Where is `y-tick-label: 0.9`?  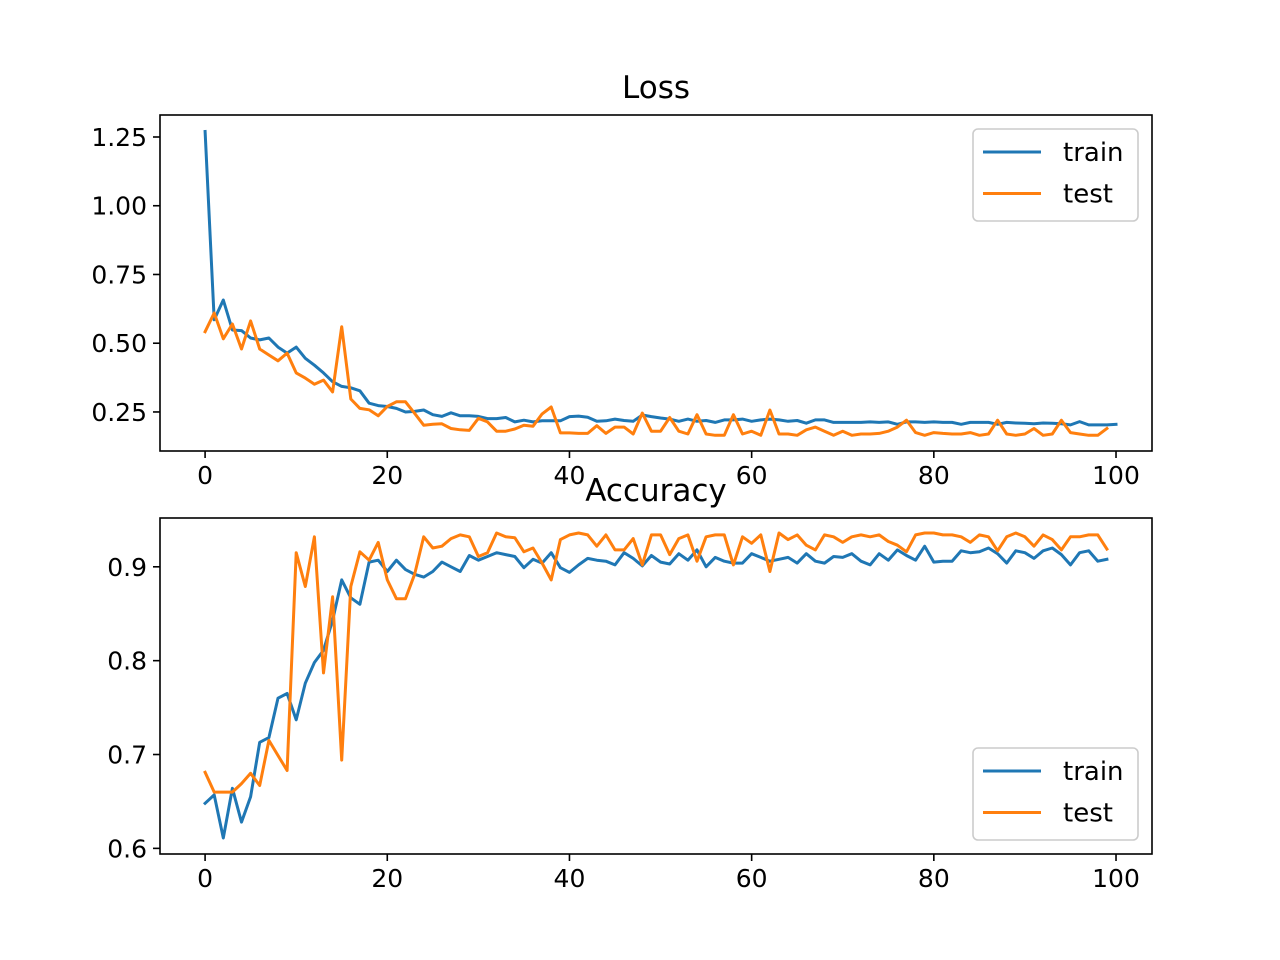 y-tick-label: 0.9 is located at coordinates (127, 567).